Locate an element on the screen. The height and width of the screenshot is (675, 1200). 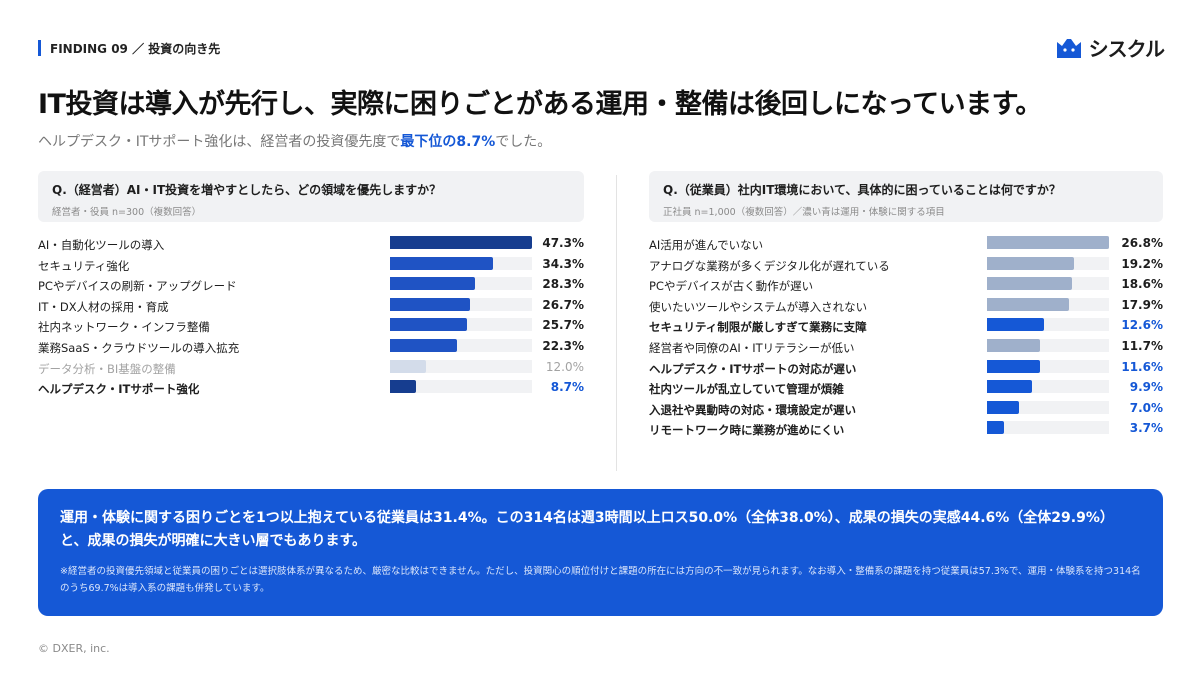
bar-label: IT・DX人材の採用・育成 is located at coordinates (103, 306).